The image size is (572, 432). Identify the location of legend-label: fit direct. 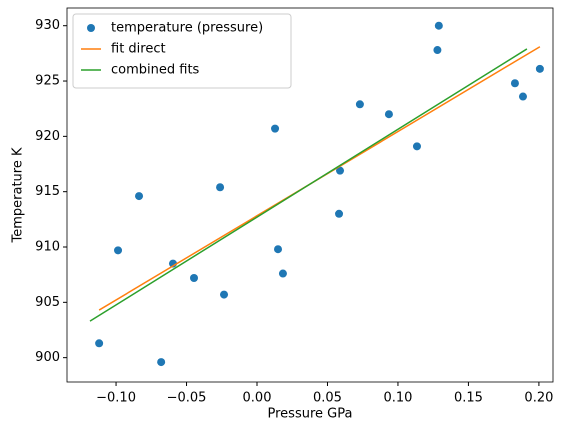
(138, 49).